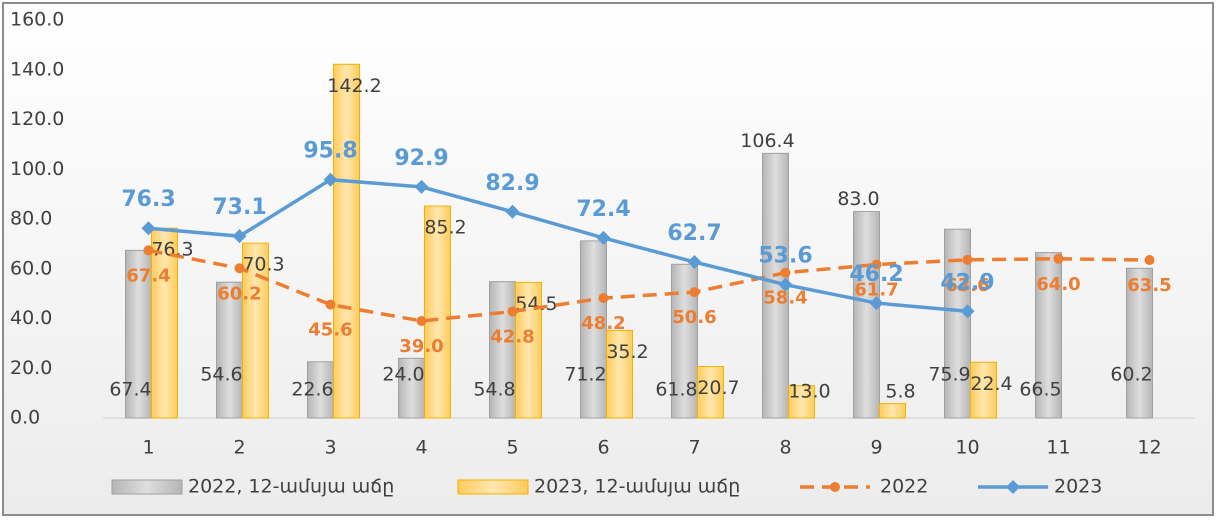 This screenshot has width=1219, height=526. I want to click on x-tick-label: 8, so click(785, 448).